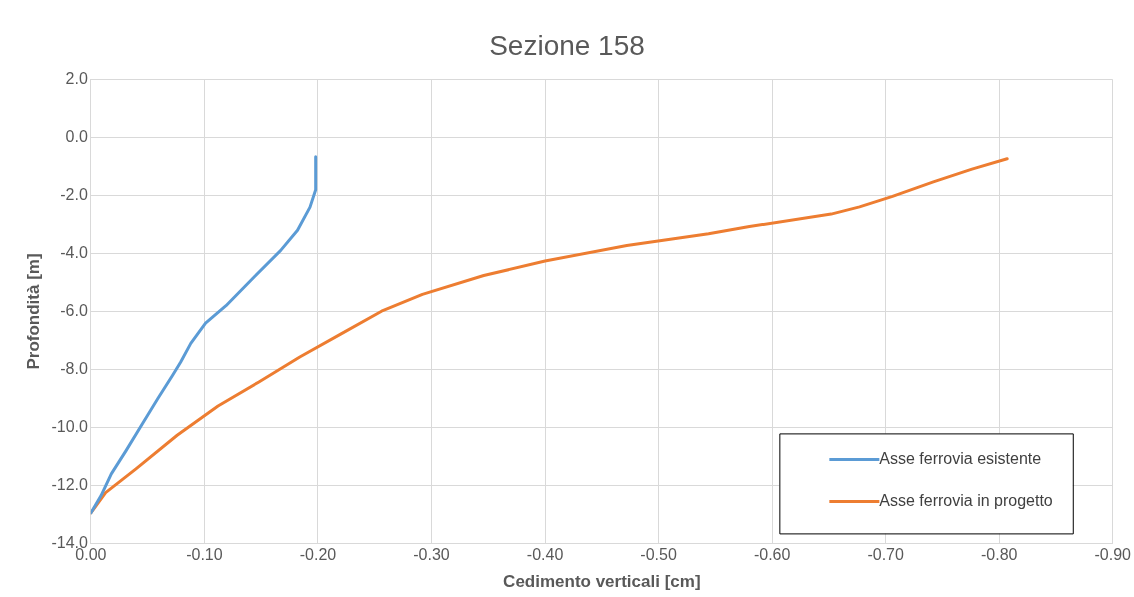  What do you see at coordinates (545, 555) in the screenshot?
I see `x-tick-label: -0.40` at bounding box center [545, 555].